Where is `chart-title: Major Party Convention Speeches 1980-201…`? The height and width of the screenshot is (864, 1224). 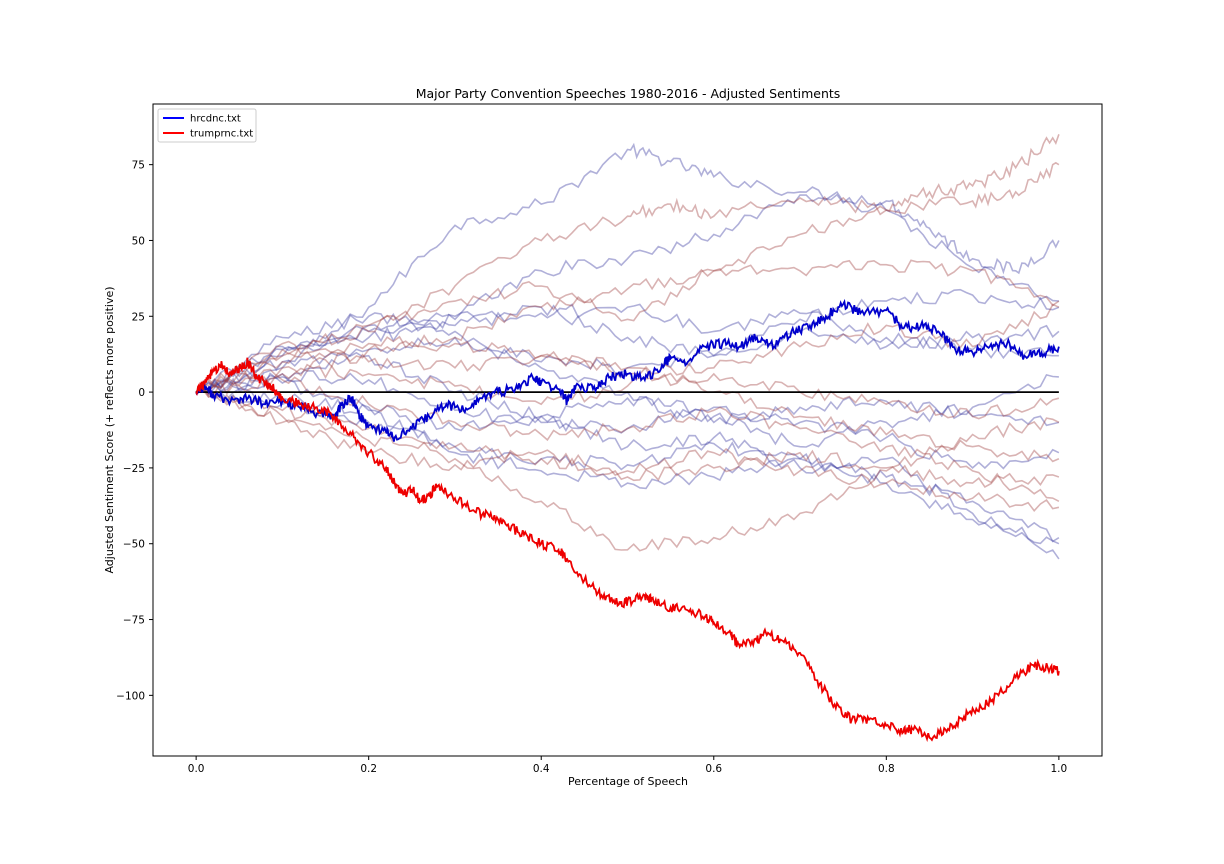
chart-title: Major Party Convention Speeches 1980-201… is located at coordinates (628, 93).